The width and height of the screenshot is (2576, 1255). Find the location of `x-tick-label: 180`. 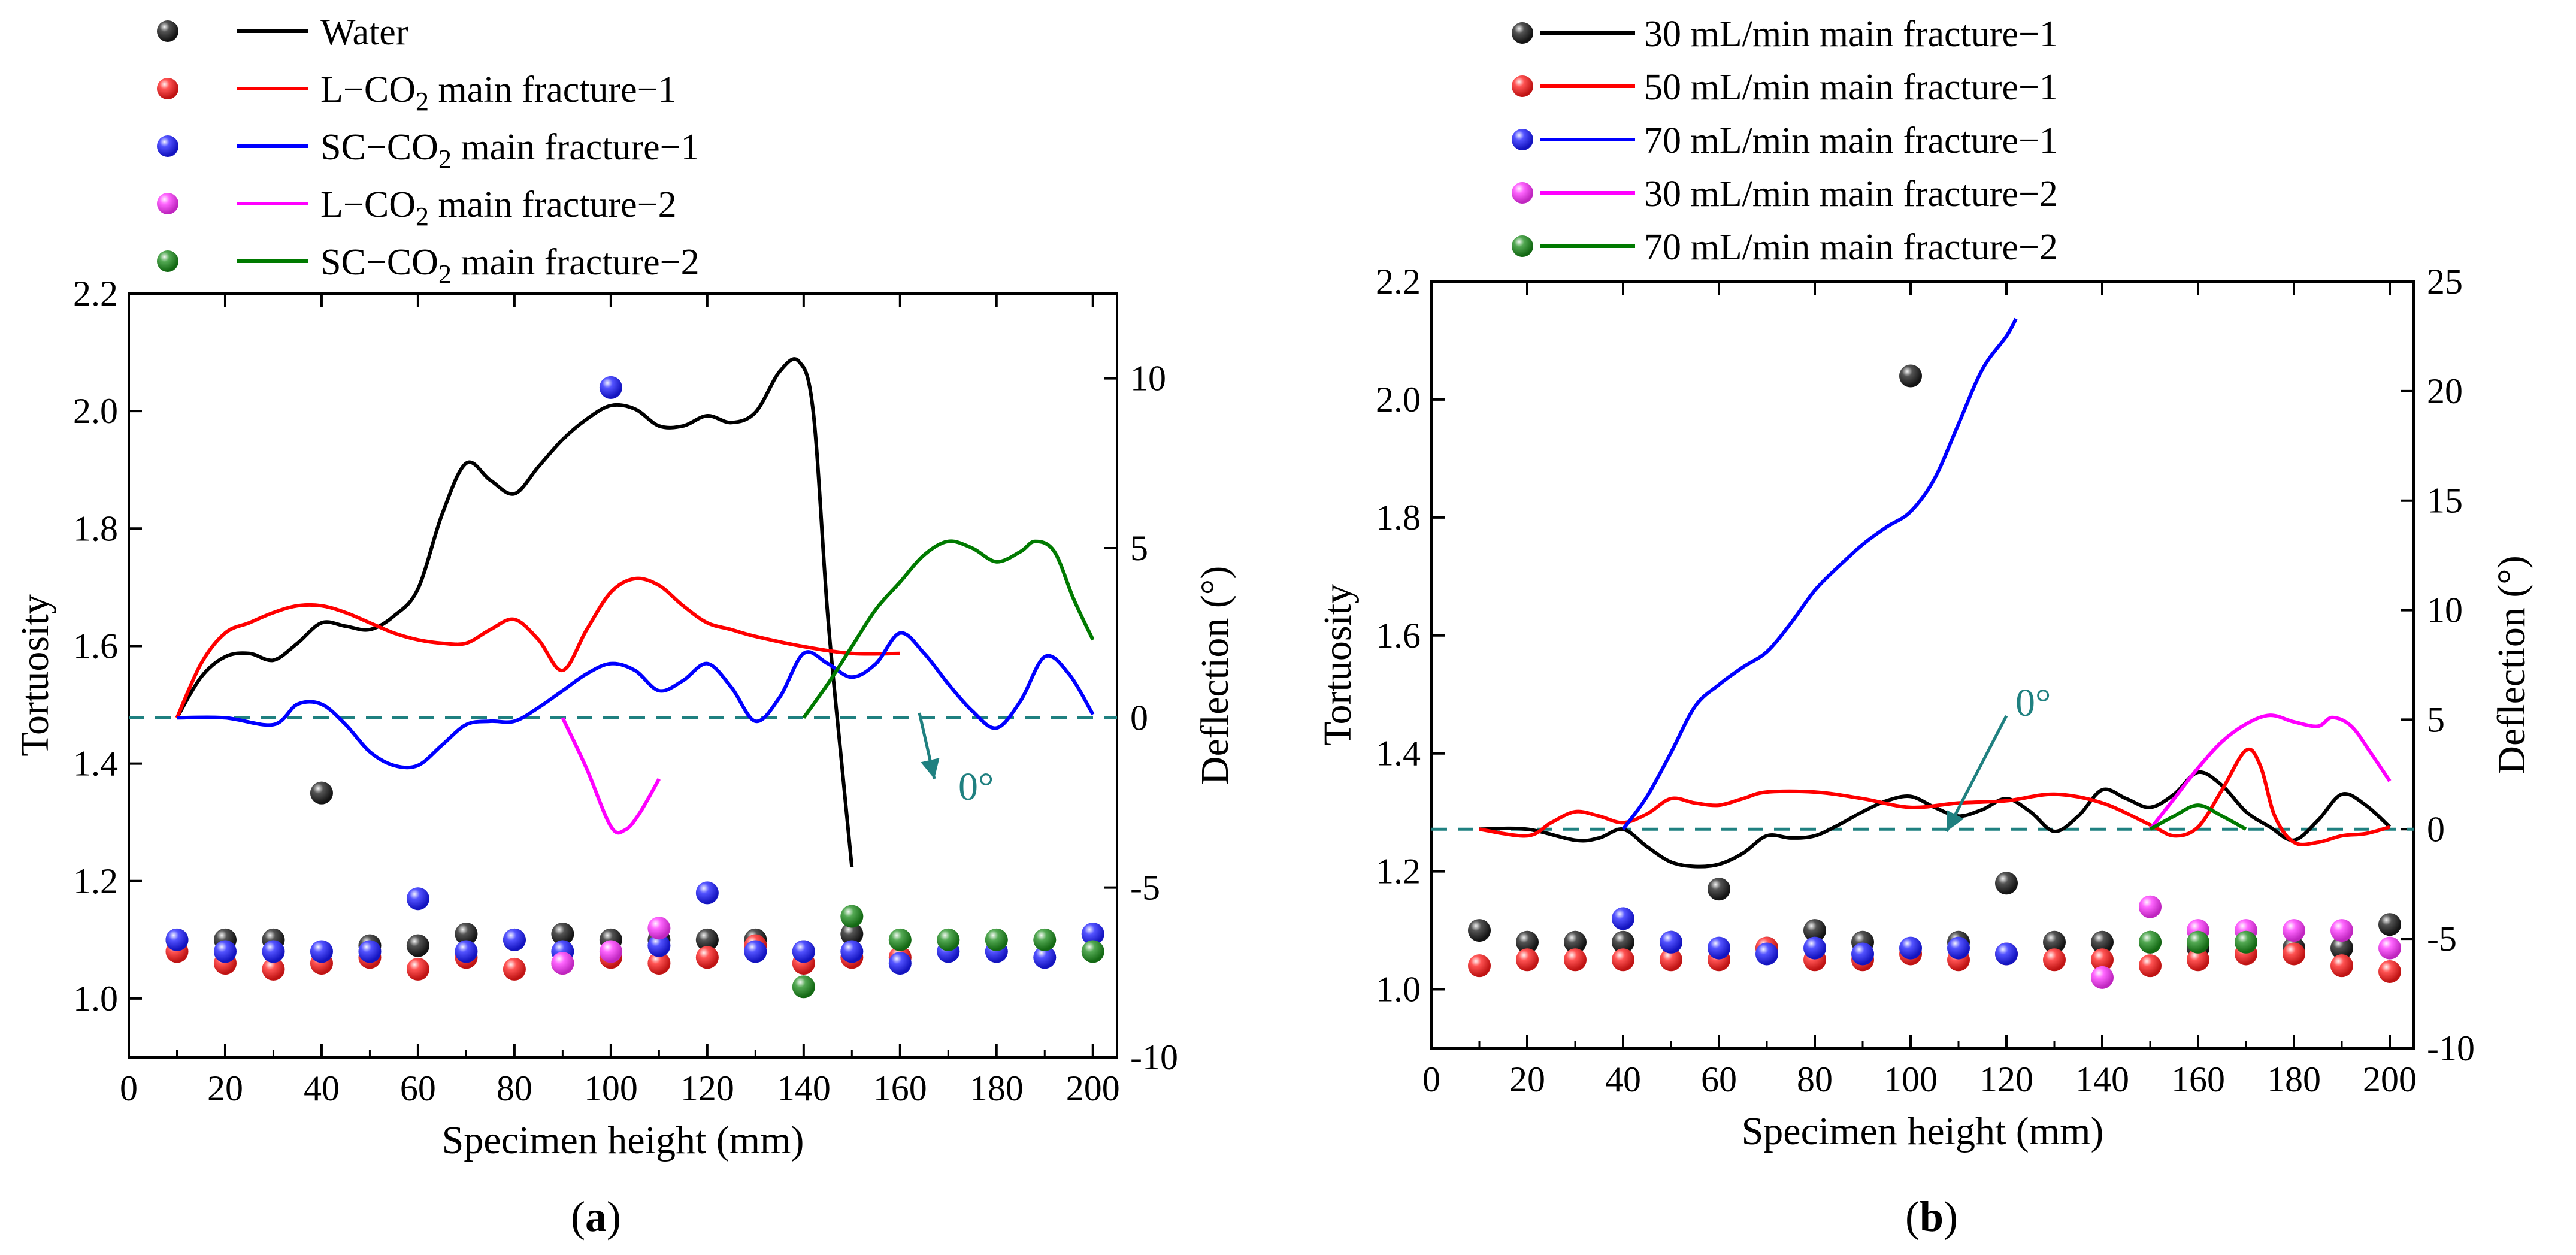

x-tick-label: 180 is located at coordinates (2294, 1079).